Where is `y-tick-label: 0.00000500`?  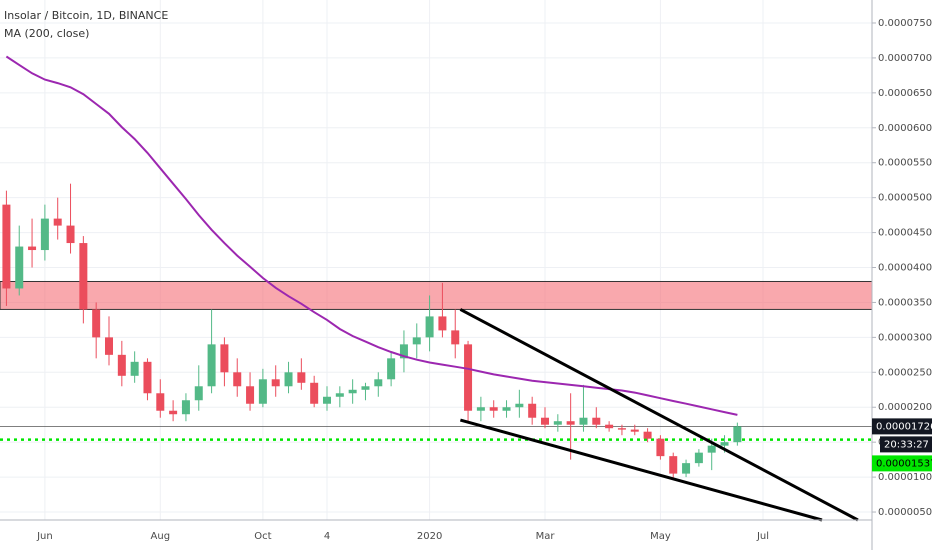
y-tick-label: 0.00000500 is located at coordinates (905, 512).